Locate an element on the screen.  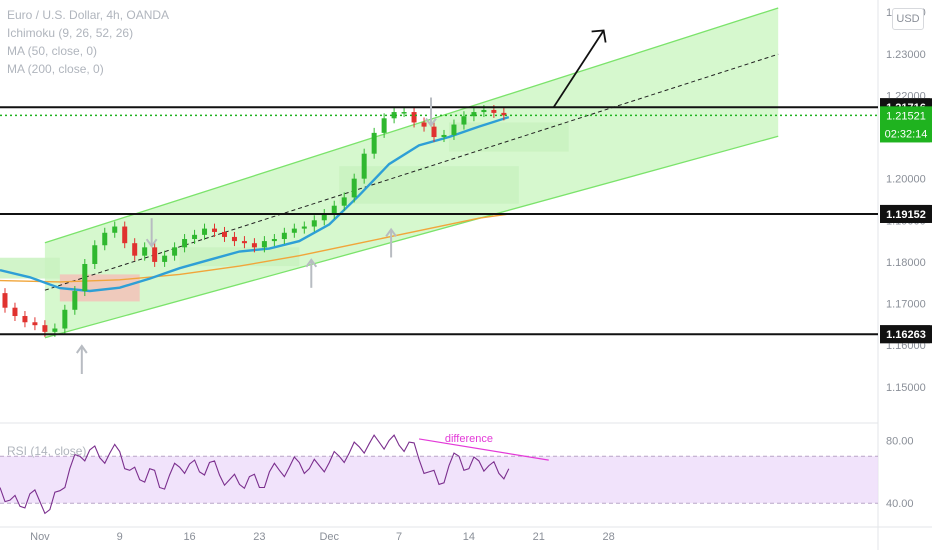
current-price-cover is located at coordinates (906, 124).